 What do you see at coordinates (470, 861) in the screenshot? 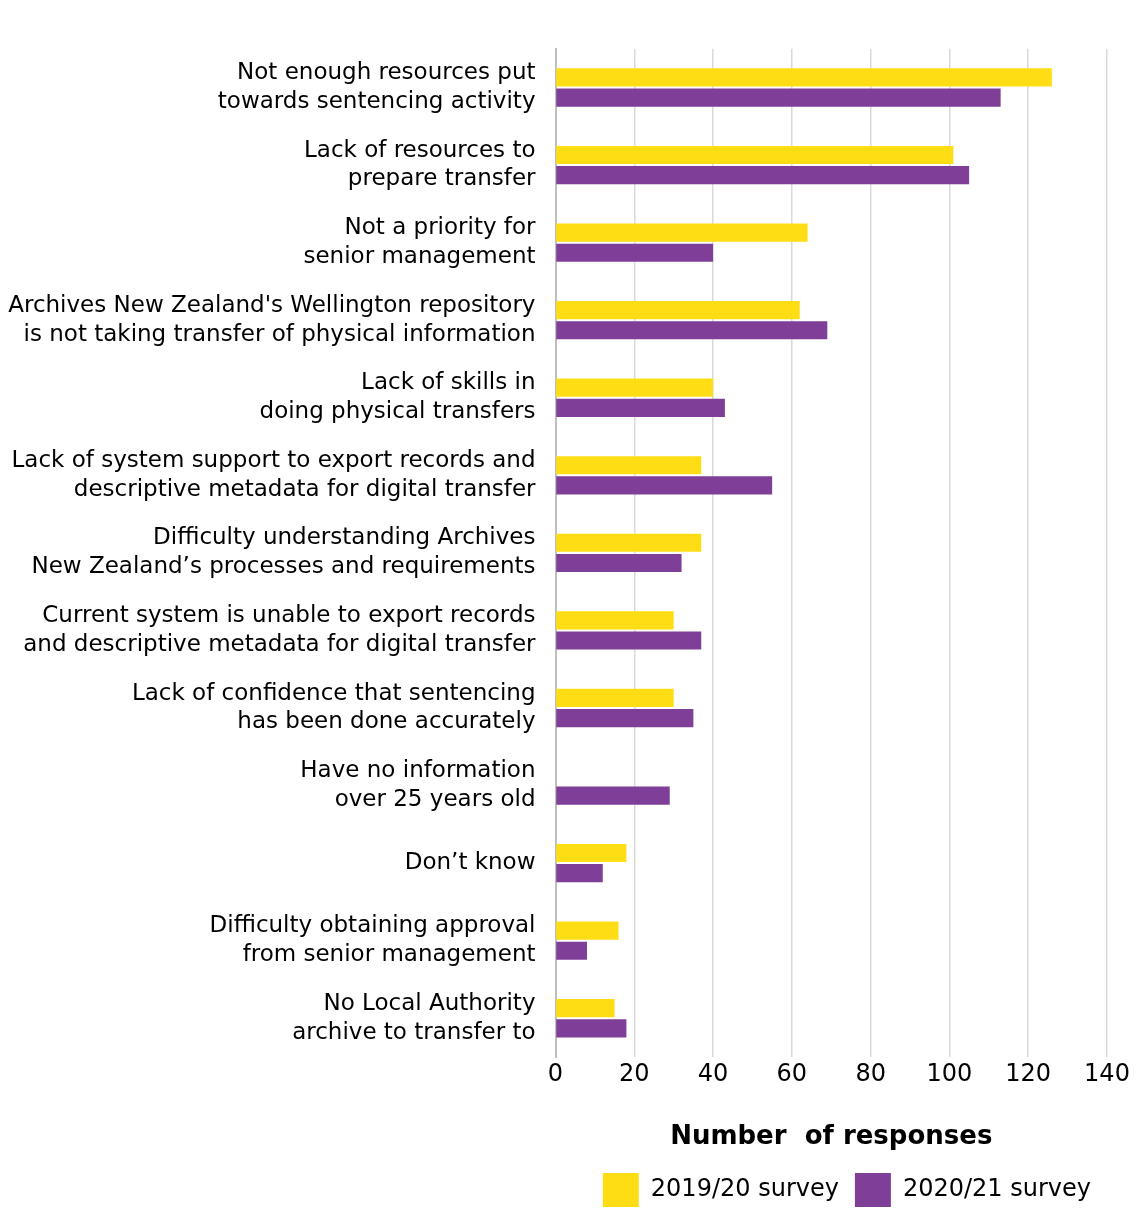
I see `y-tick-label: Don’t know` at bounding box center [470, 861].